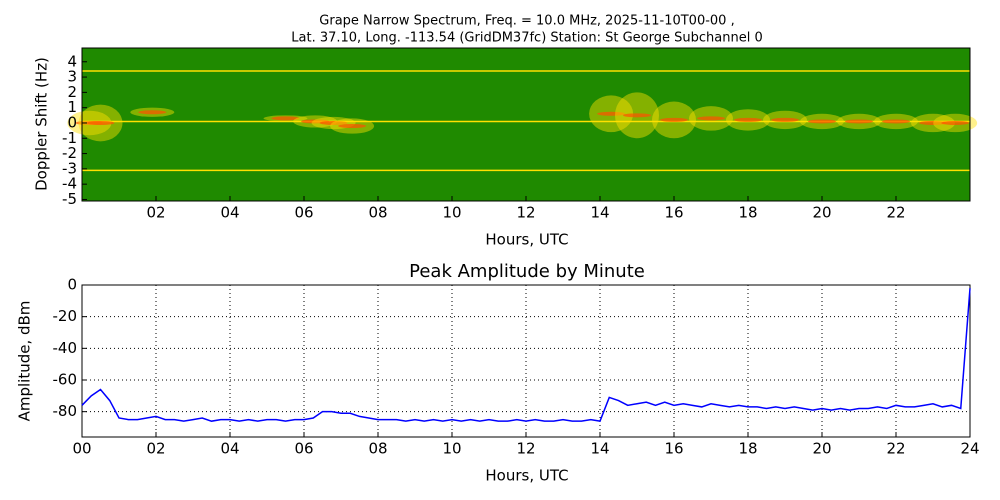  Describe the element at coordinates (65, 411) in the screenshot. I see `y-tick-label: -80` at that location.